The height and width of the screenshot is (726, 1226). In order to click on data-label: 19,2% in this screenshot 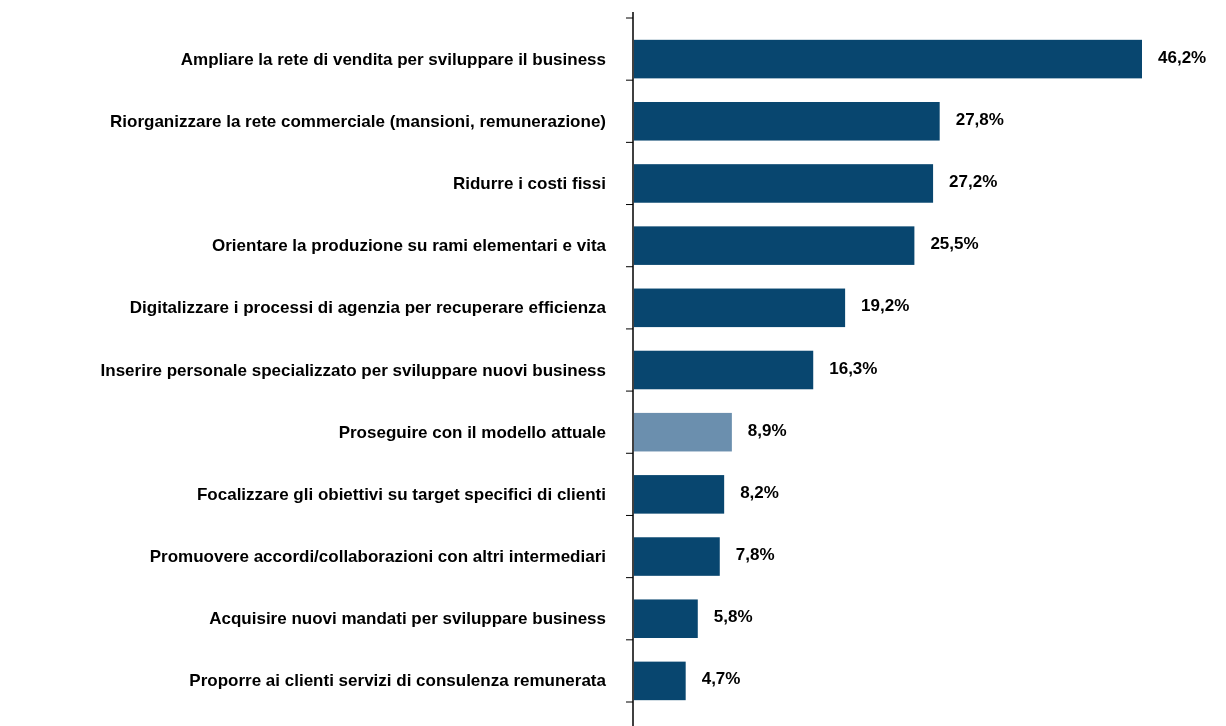, I will do `click(885, 306)`.